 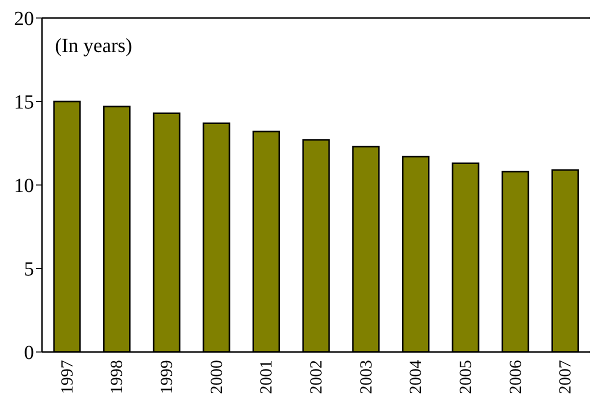 I want to click on x-tick-label: 2001, so click(x=266, y=377).